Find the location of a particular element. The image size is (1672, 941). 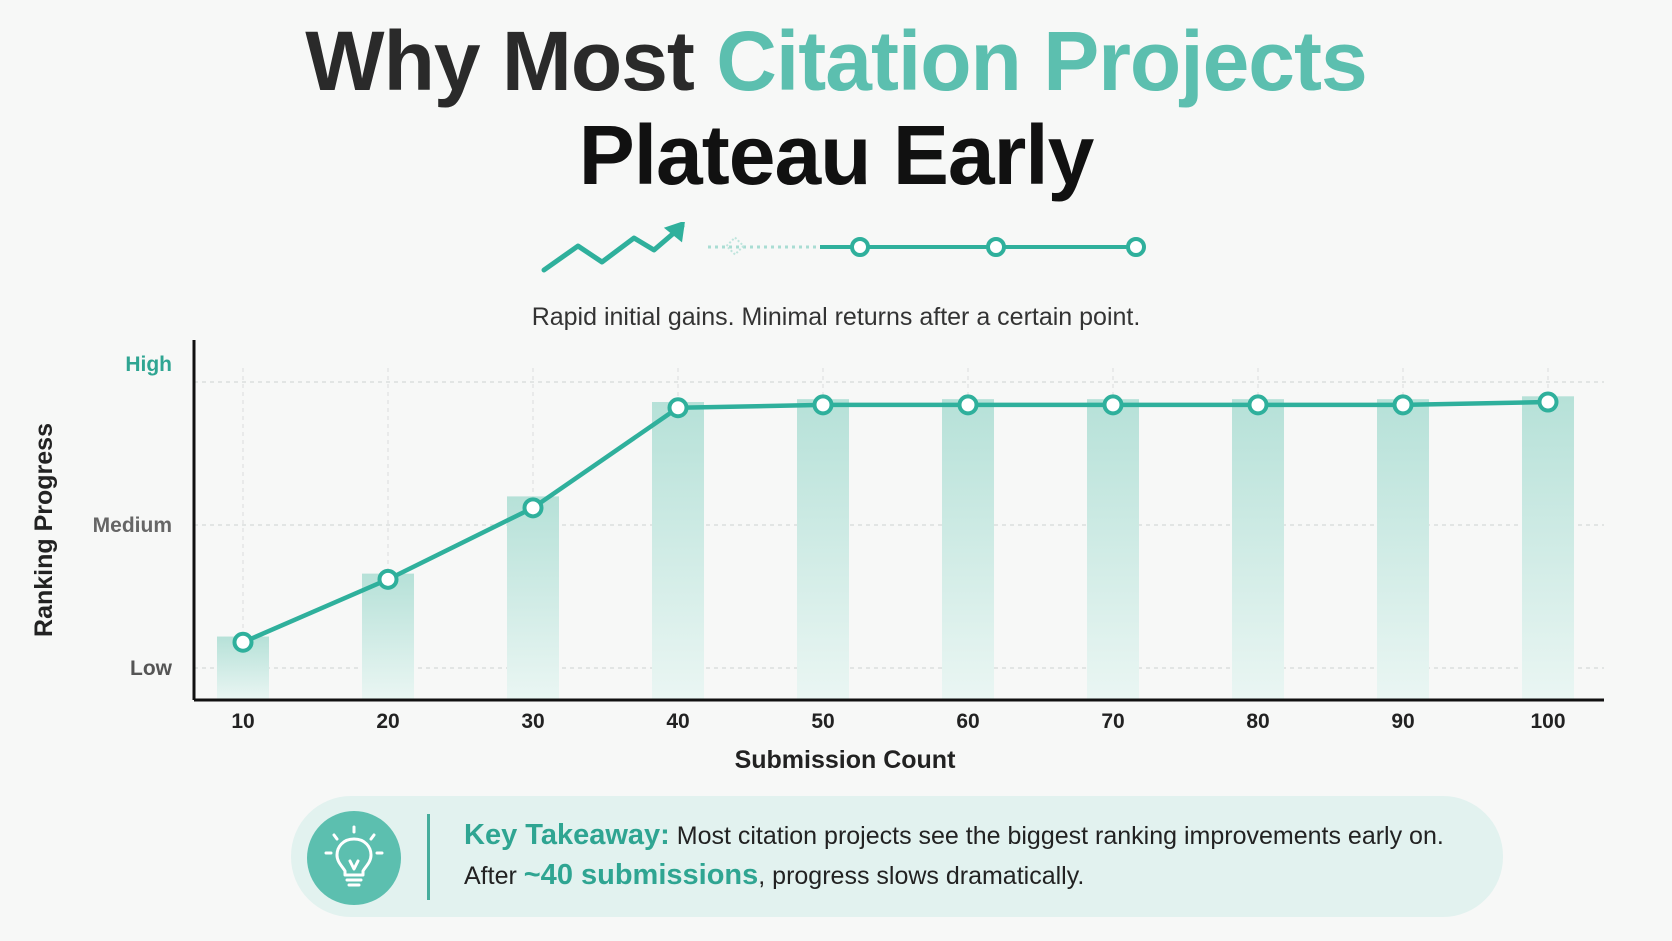

trend-up-then-flat-icon is located at coordinates (815, 247).